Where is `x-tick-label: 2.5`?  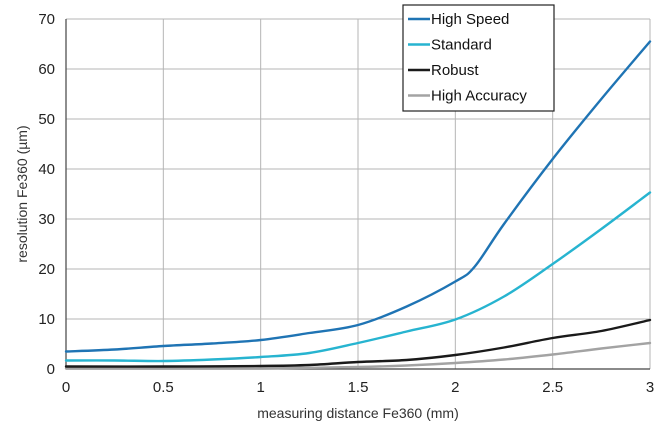
x-tick-label: 2.5 is located at coordinates (552, 387).